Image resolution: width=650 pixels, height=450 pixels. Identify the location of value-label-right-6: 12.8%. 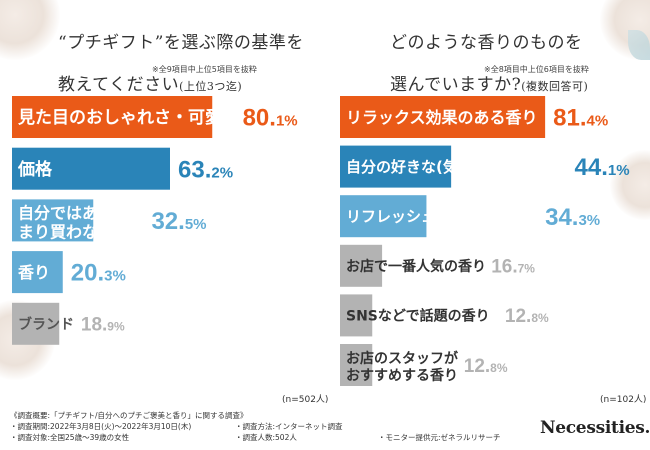
(486, 366).